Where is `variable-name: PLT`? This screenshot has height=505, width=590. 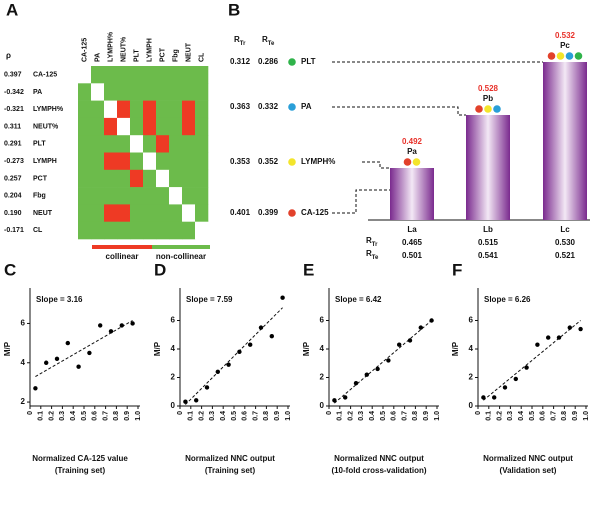
variable-name: PLT is located at coordinates (308, 61).